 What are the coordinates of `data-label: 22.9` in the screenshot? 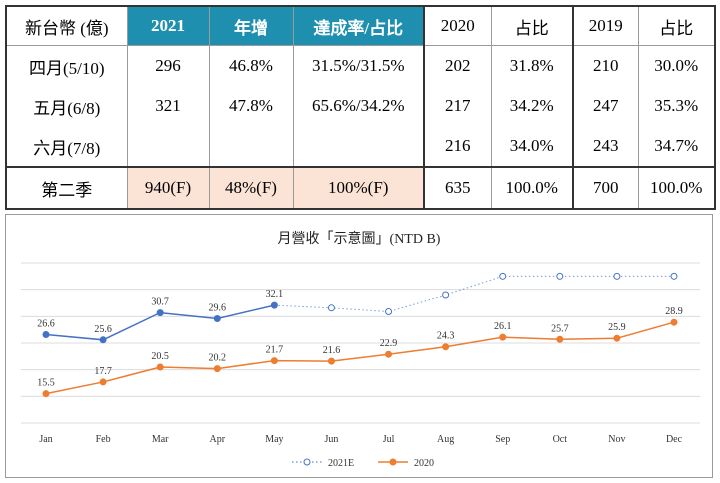 It's located at (389, 343).